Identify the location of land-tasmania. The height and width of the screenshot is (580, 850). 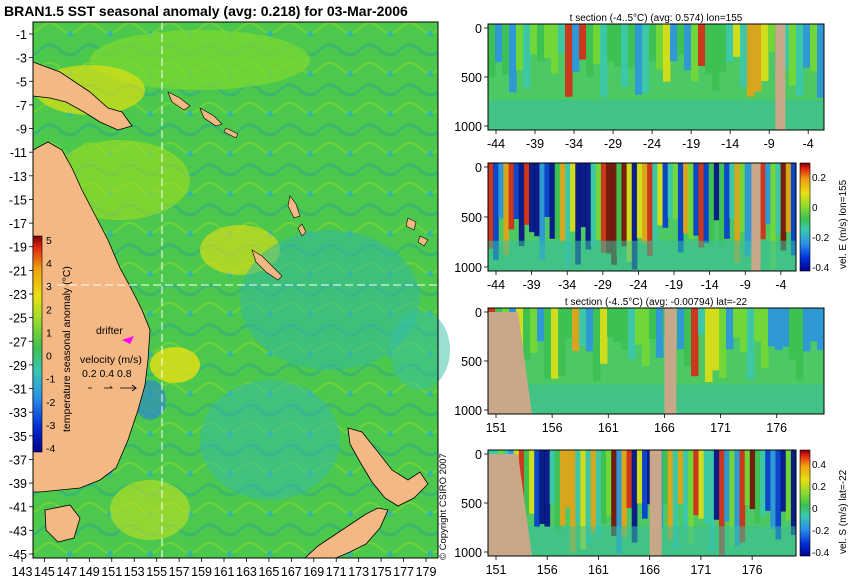
(62, 523).